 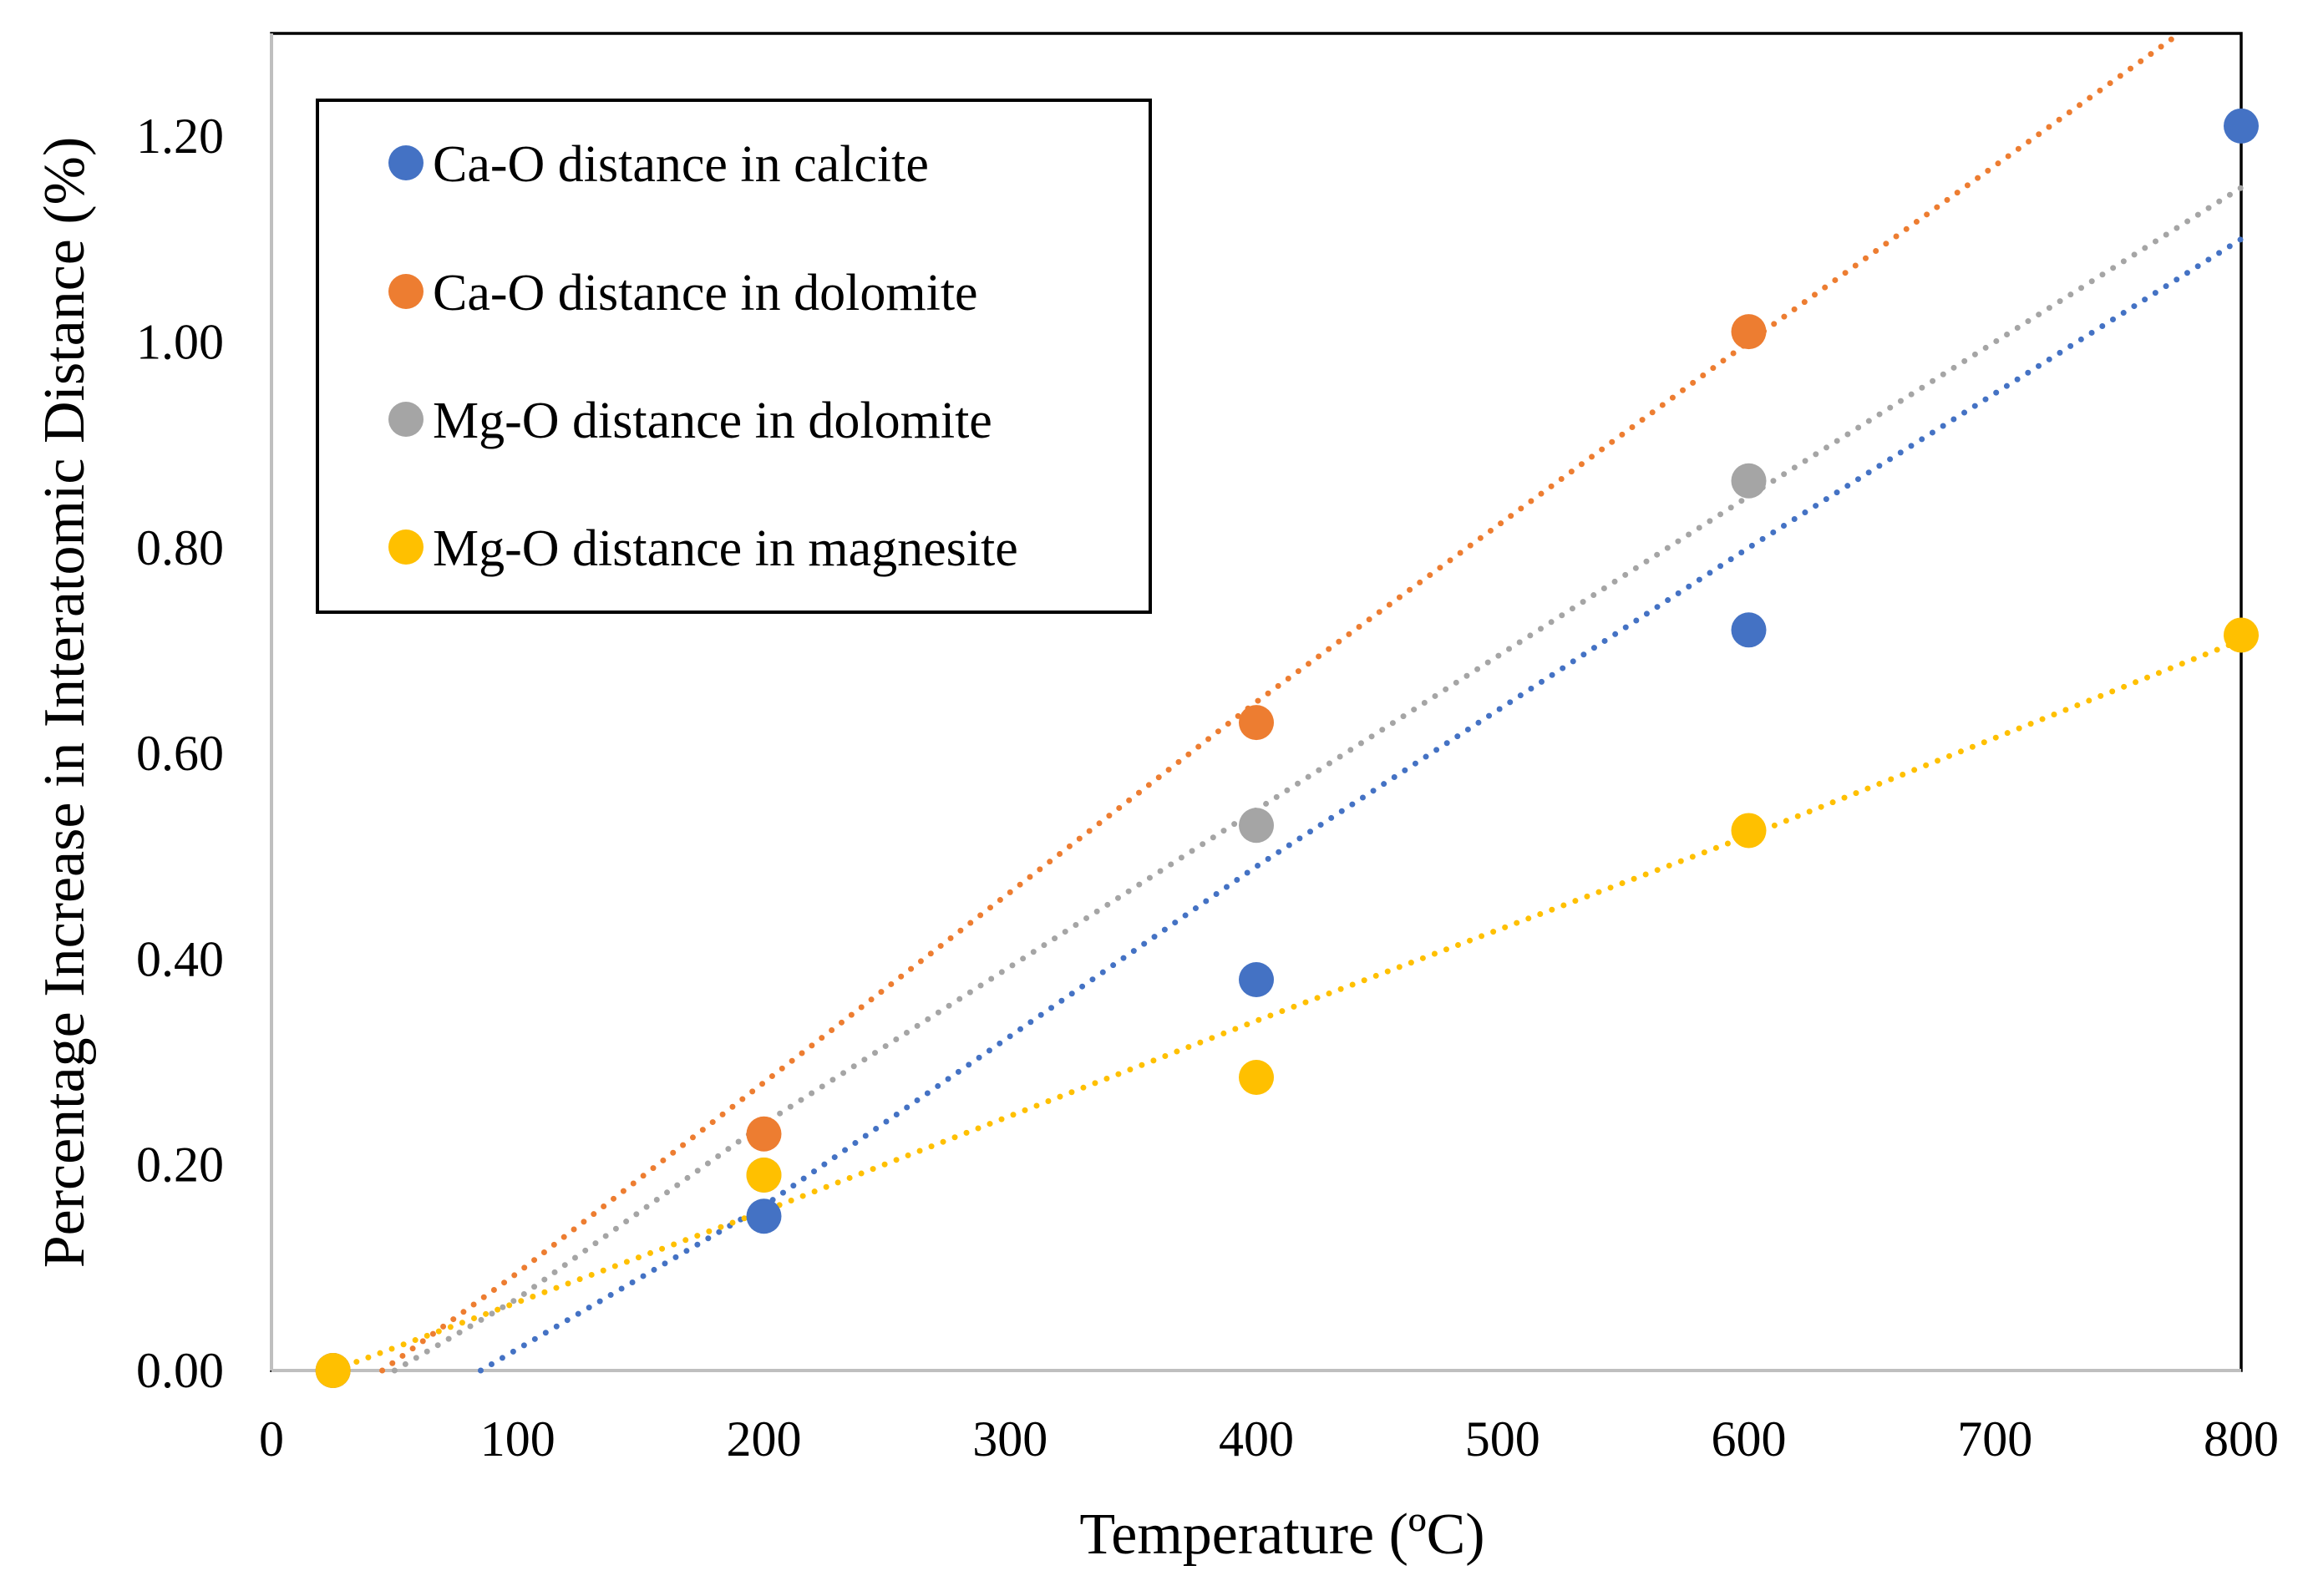 What do you see at coordinates (180, 1371) in the screenshot?
I see `y-tick-label-0-00: 0.00` at bounding box center [180, 1371].